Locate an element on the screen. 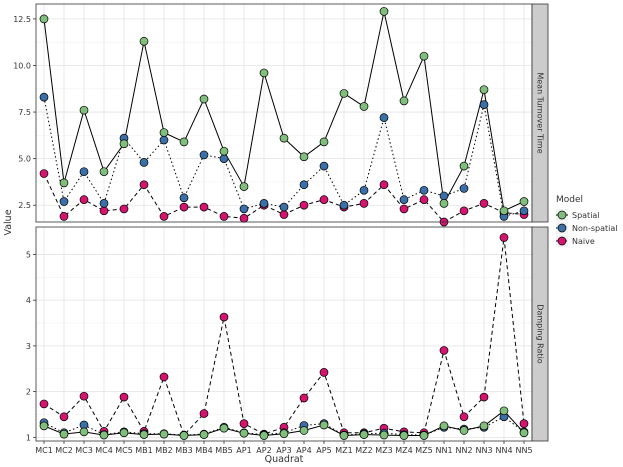 This screenshot has width=623, height=467. x-axis-title: Quadrat is located at coordinates (284, 459).